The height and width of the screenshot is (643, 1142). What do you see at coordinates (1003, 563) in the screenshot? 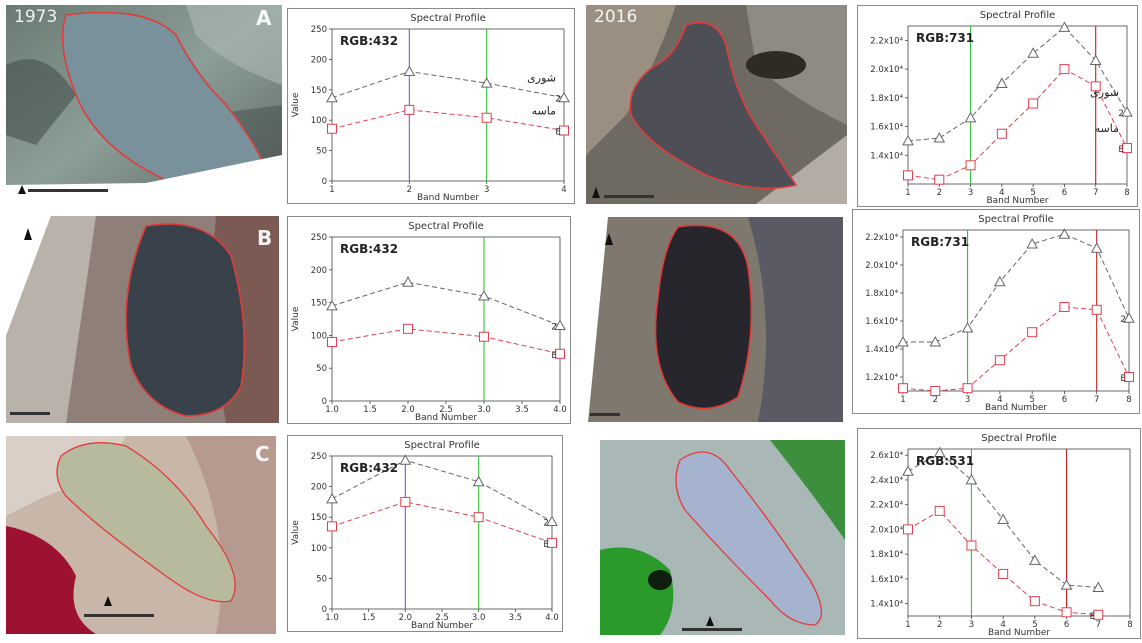
I see `chart-5-series-line-square` at bounding box center [1003, 563].